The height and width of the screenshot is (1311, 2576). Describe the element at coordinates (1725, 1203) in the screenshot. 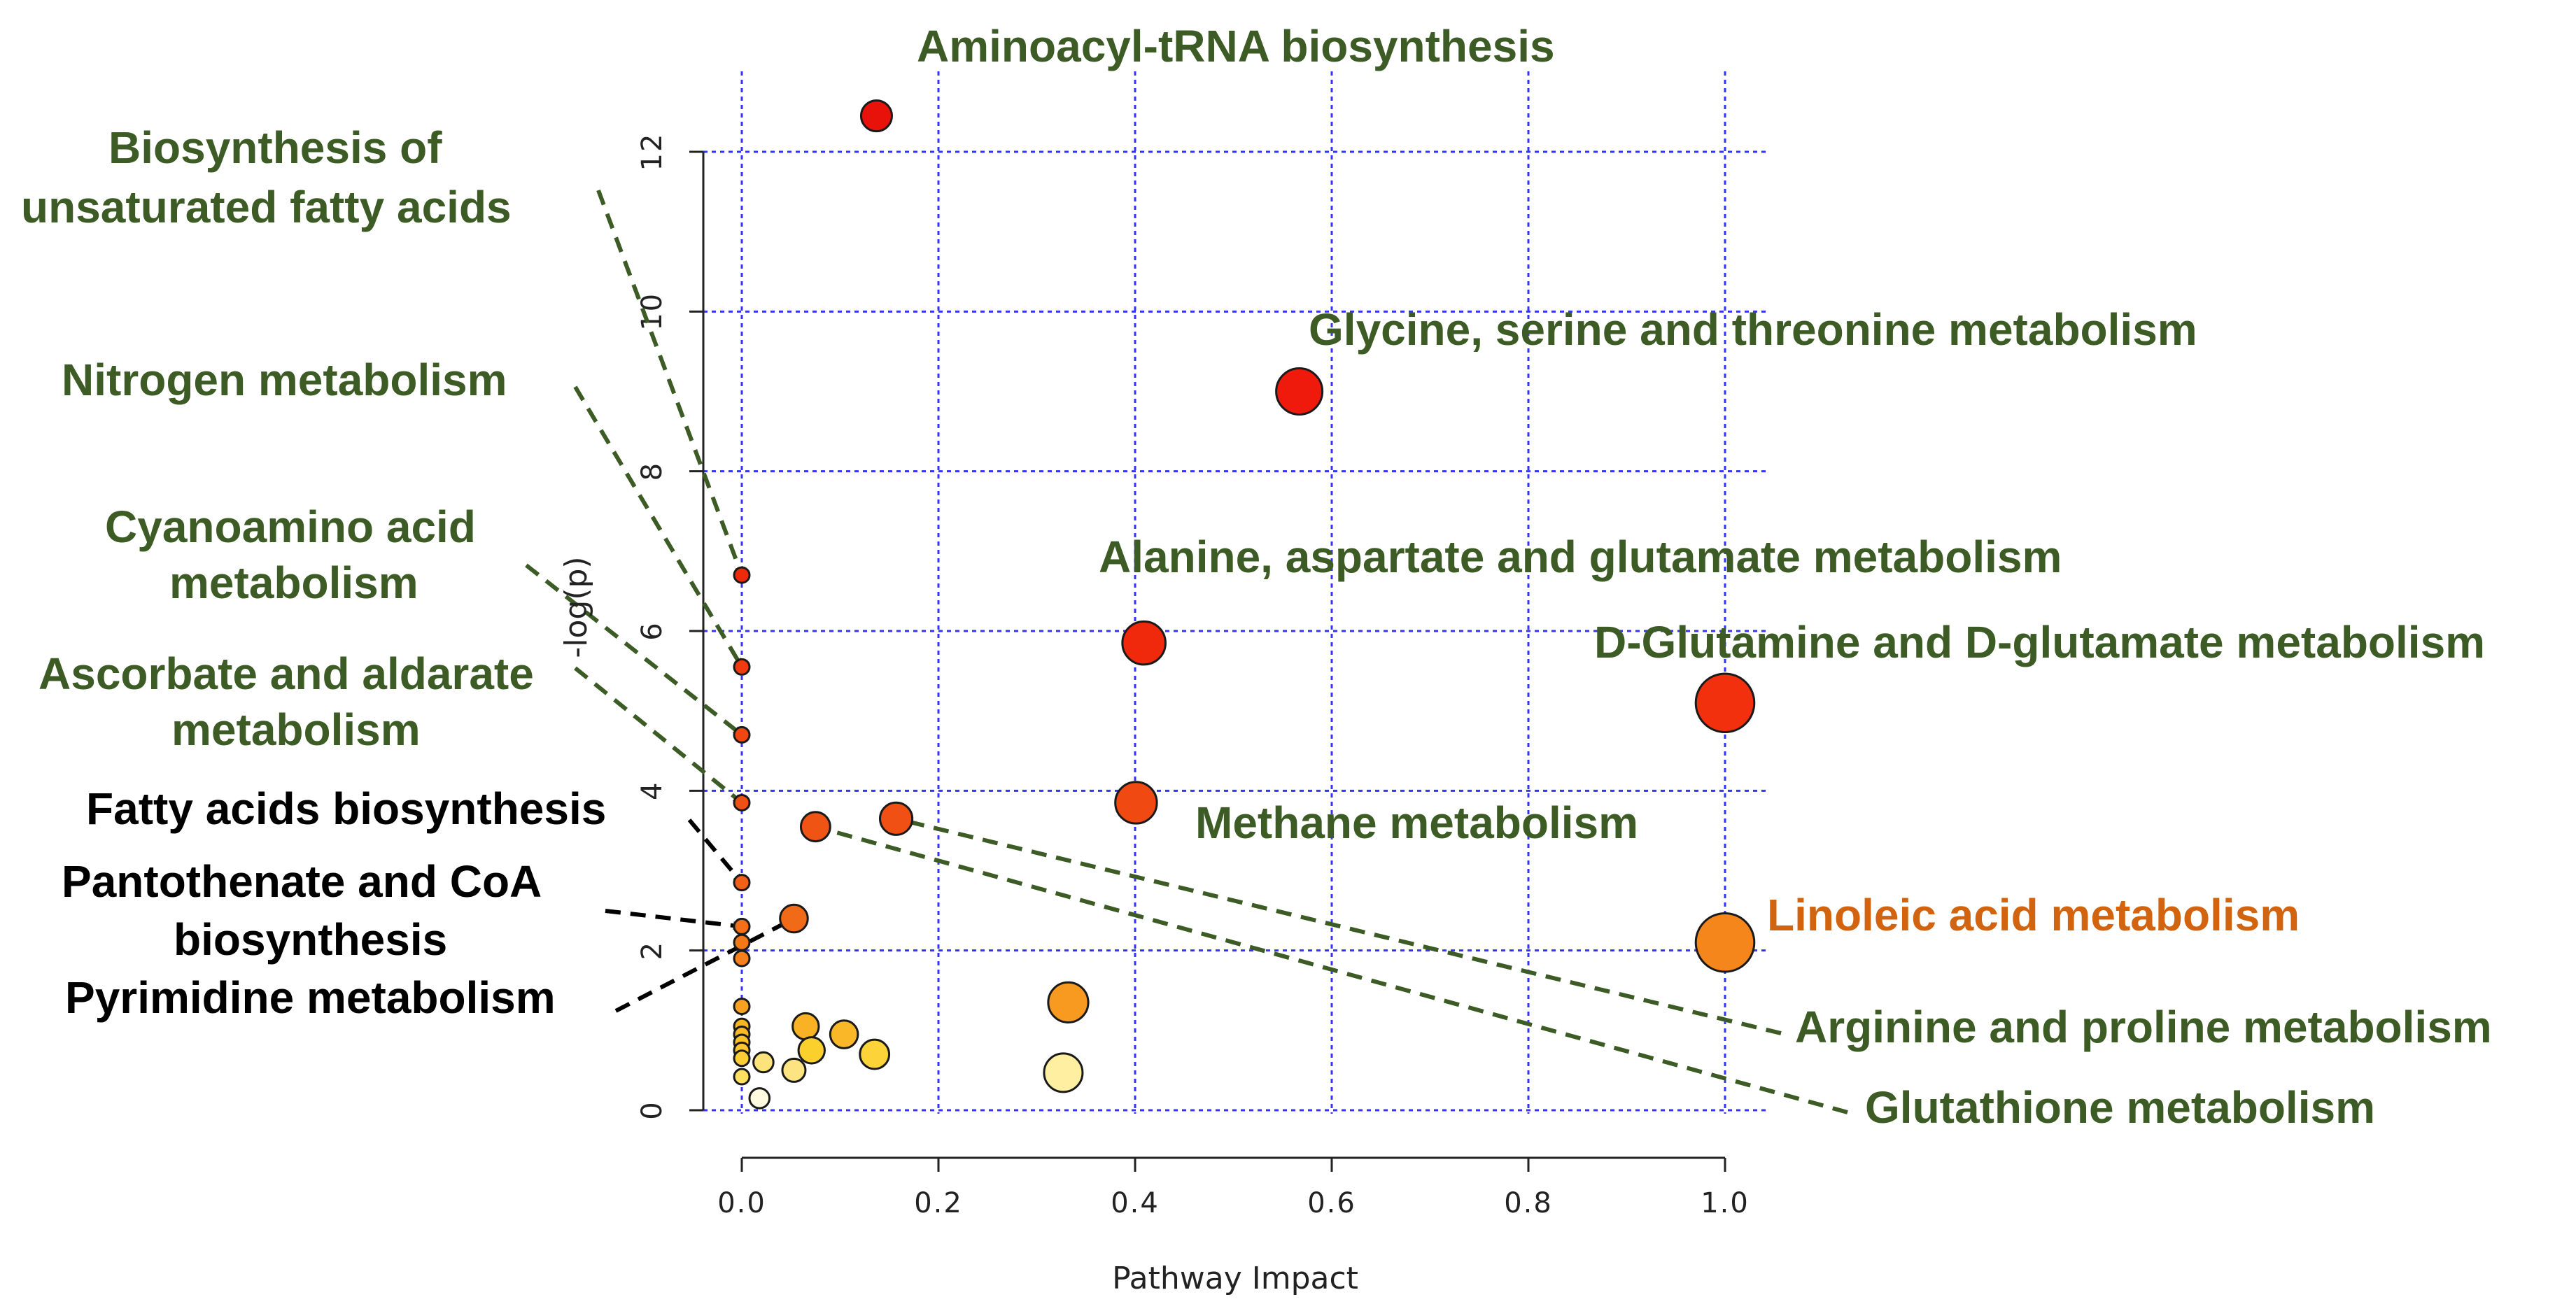

I see `x-tick-label: 1.0` at that location.